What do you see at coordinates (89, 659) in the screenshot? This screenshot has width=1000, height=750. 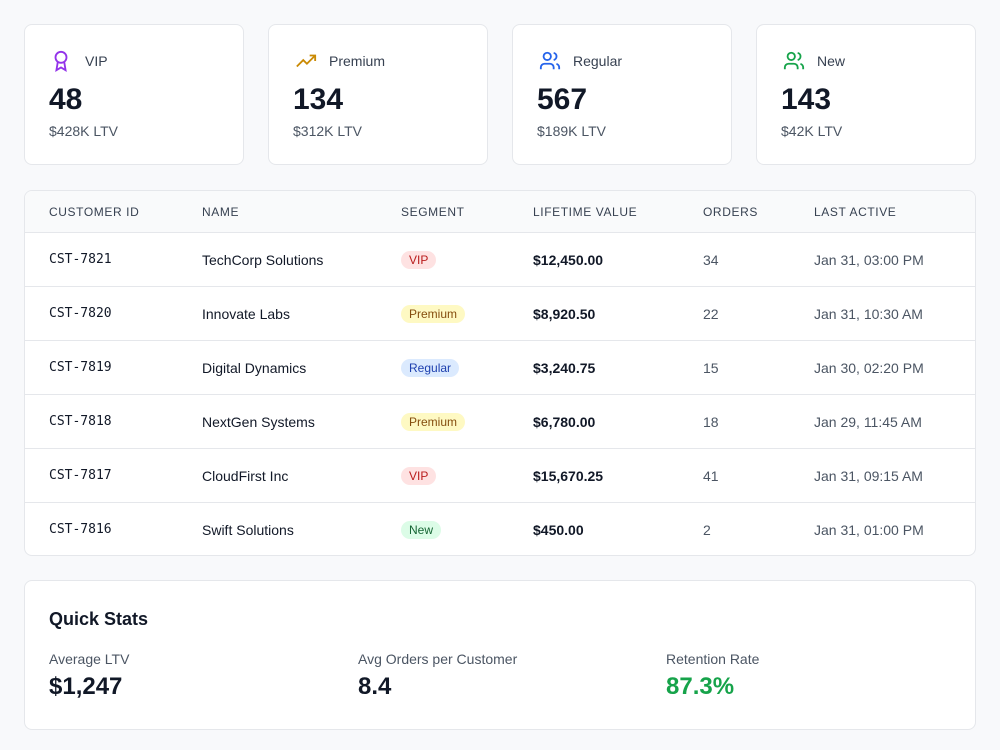 I see `stat-label: Average LTV` at bounding box center [89, 659].